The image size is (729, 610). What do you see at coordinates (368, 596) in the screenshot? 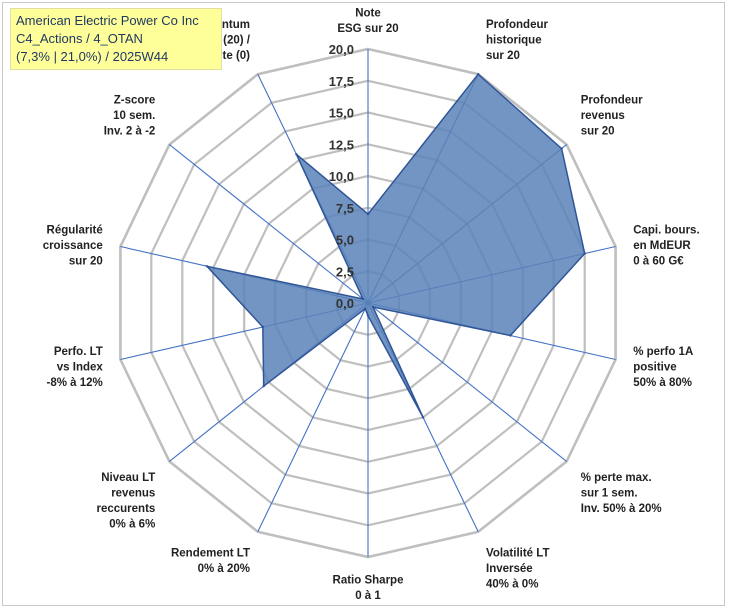
I see `axis-label: 0 à 1` at bounding box center [368, 596].